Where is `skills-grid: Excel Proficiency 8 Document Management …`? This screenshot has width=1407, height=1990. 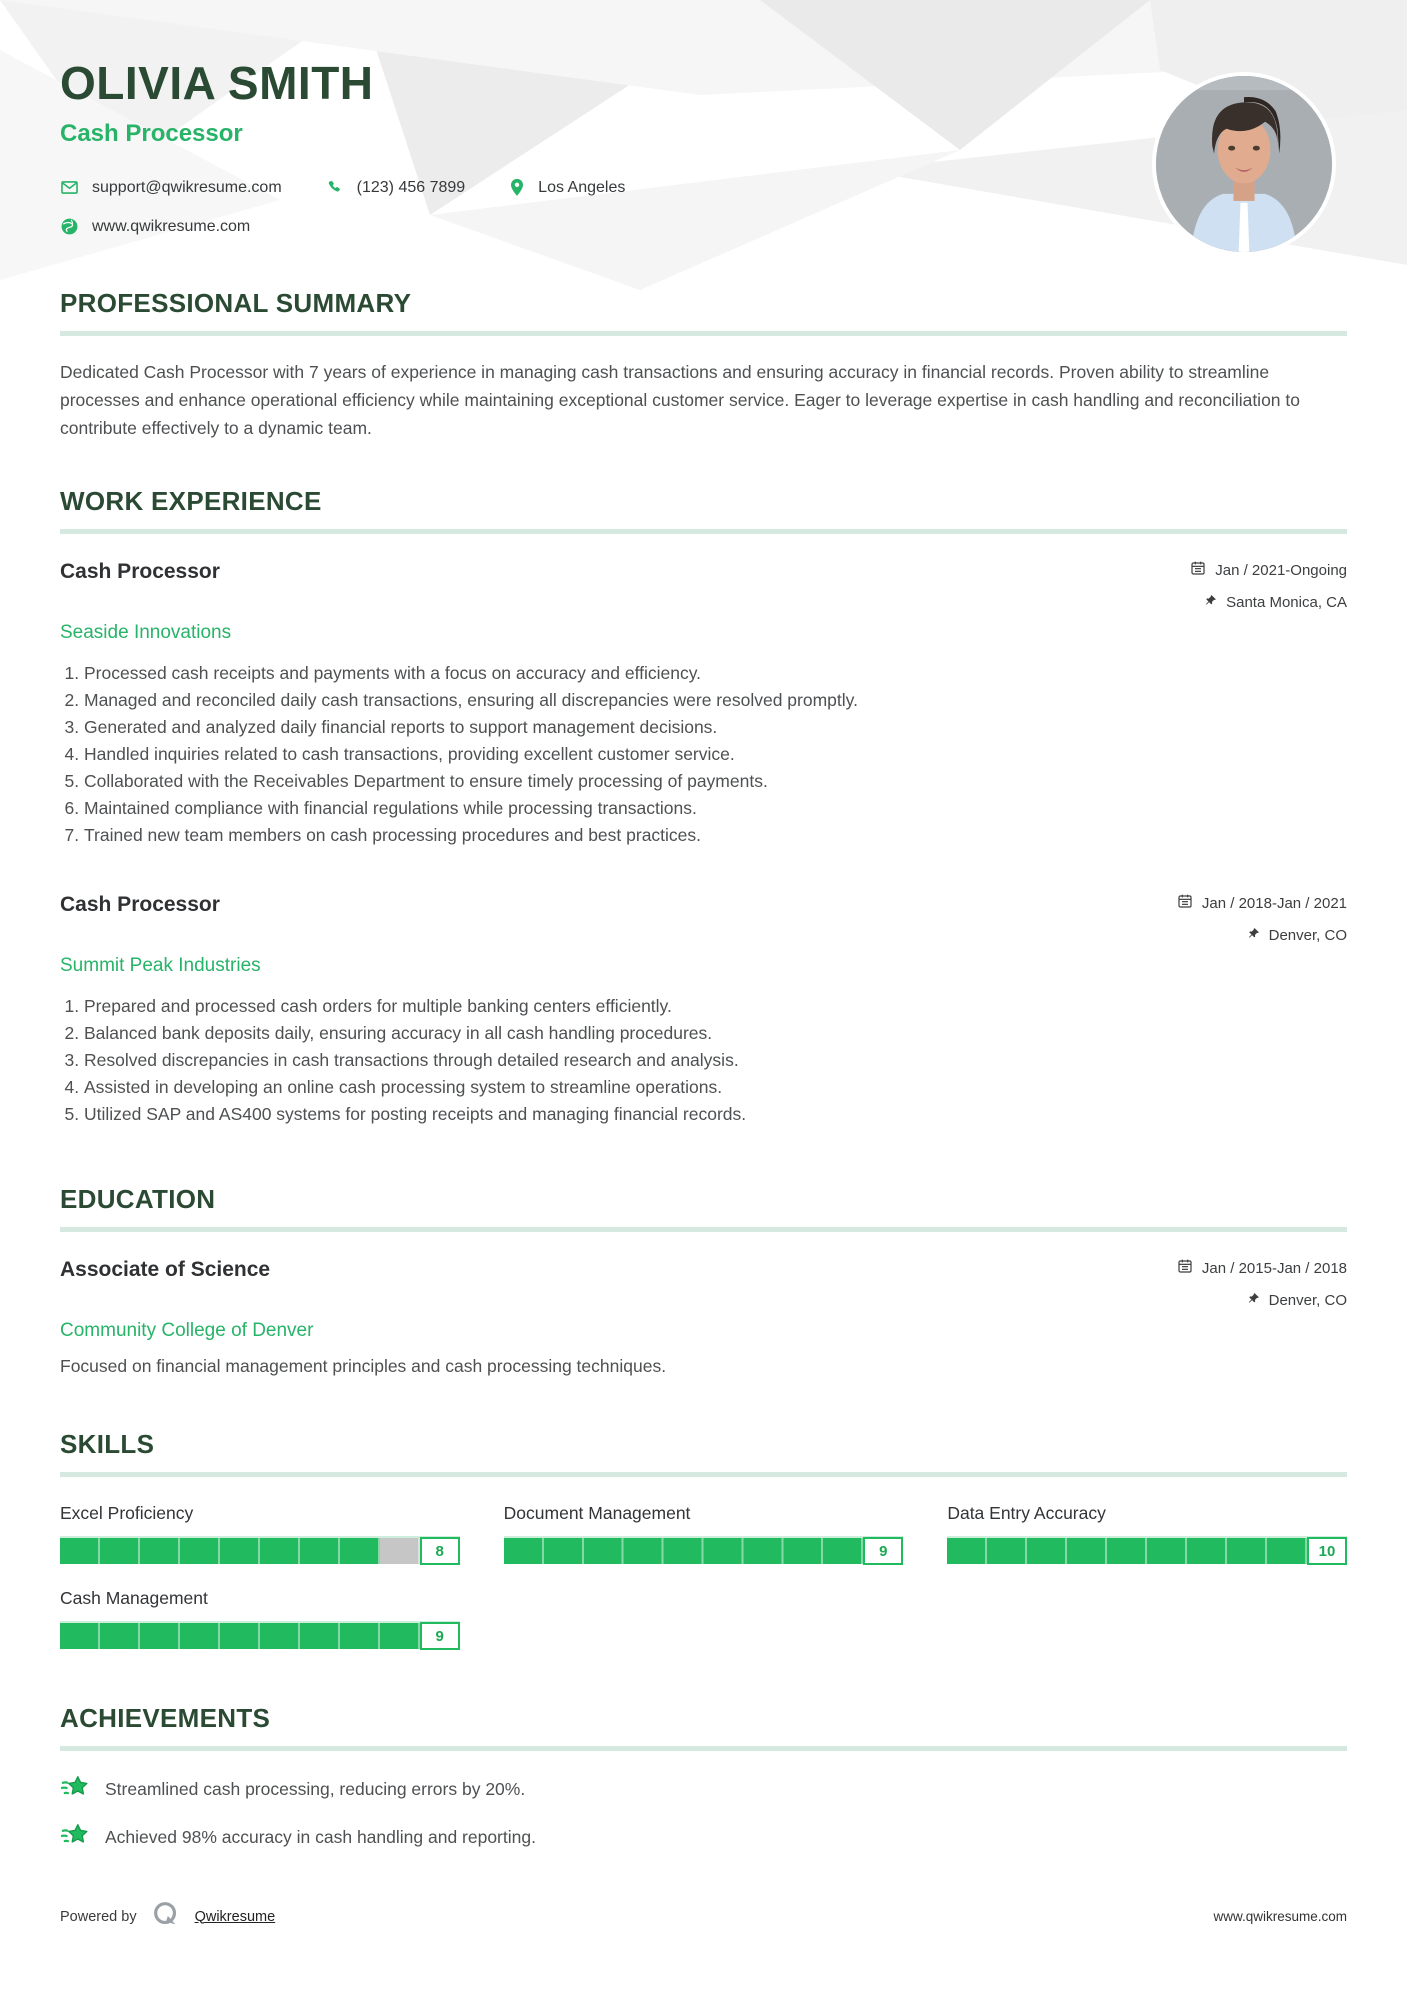
skills-grid: Excel Proficiency 8 Document Management … is located at coordinates (703, 1576).